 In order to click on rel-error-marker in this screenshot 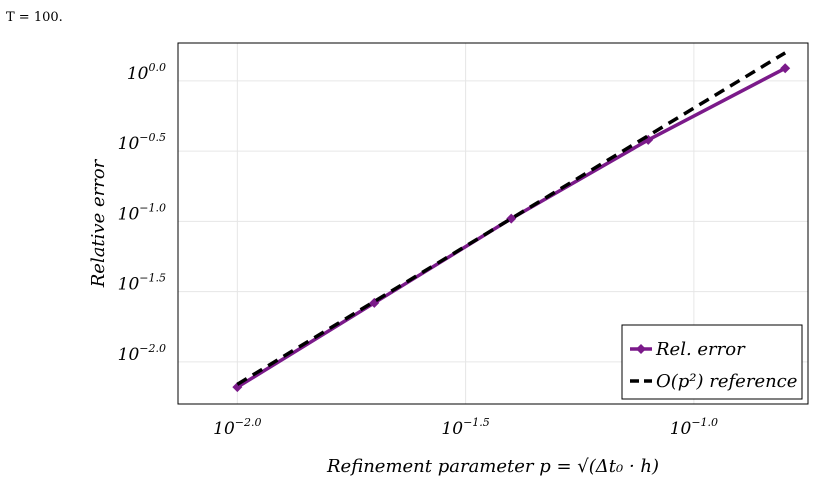, I will do `click(785, 68)`.